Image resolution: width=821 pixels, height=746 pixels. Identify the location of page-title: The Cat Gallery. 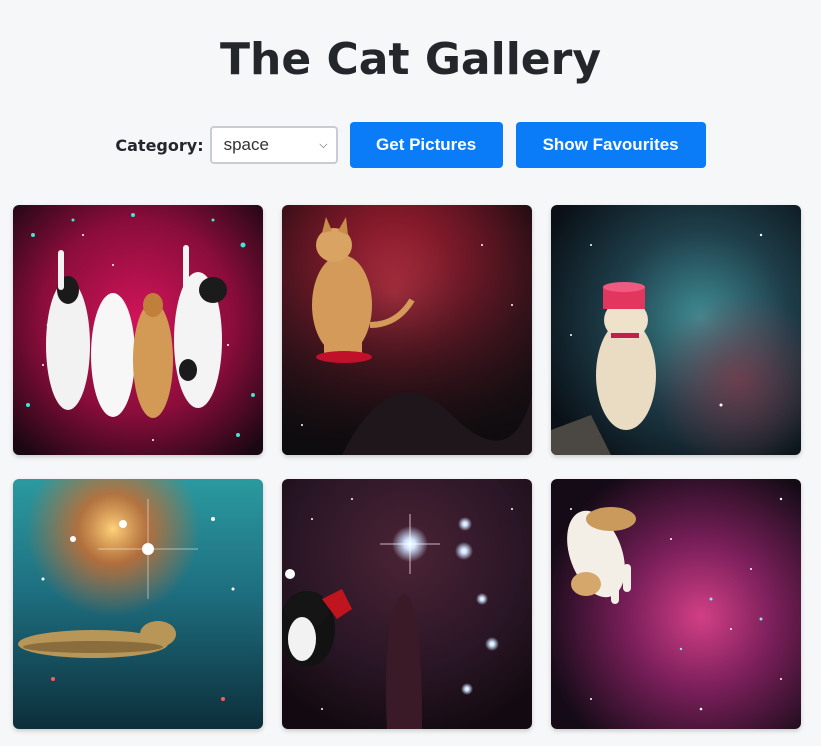
(410, 59).